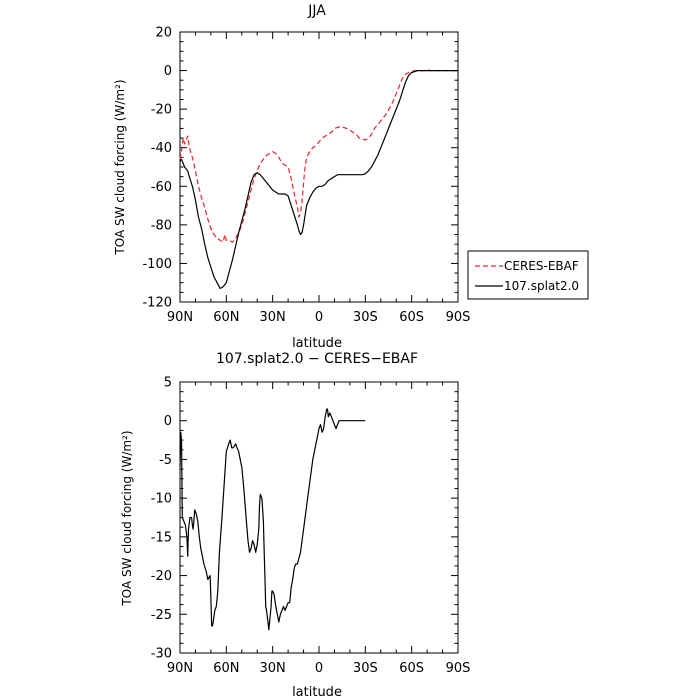 This screenshot has height=700, width=700. What do you see at coordinates (226, 668) in the screenshot?
I see `bottom-x-tick-label: 60N` at bounding box center [226, 668].